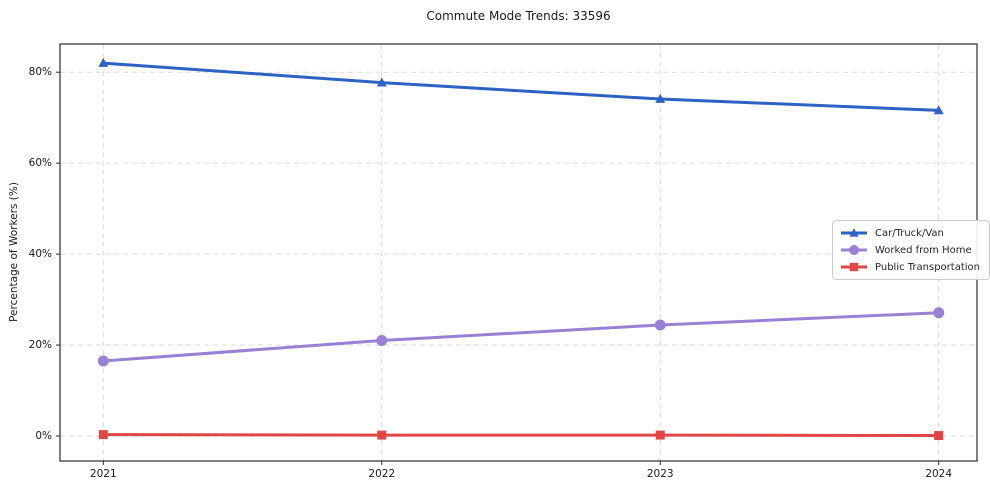  I want to click on legend-item: Public Transportation, so click(910, 267).